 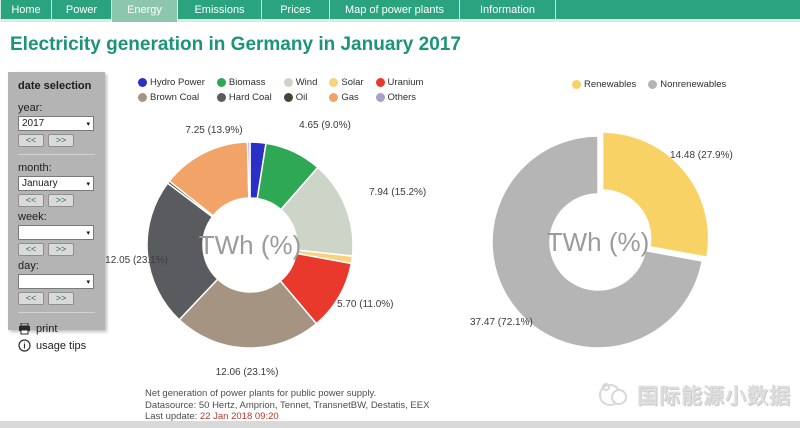 I want to click on month-select: January ▾, so click(x=56, y=183).